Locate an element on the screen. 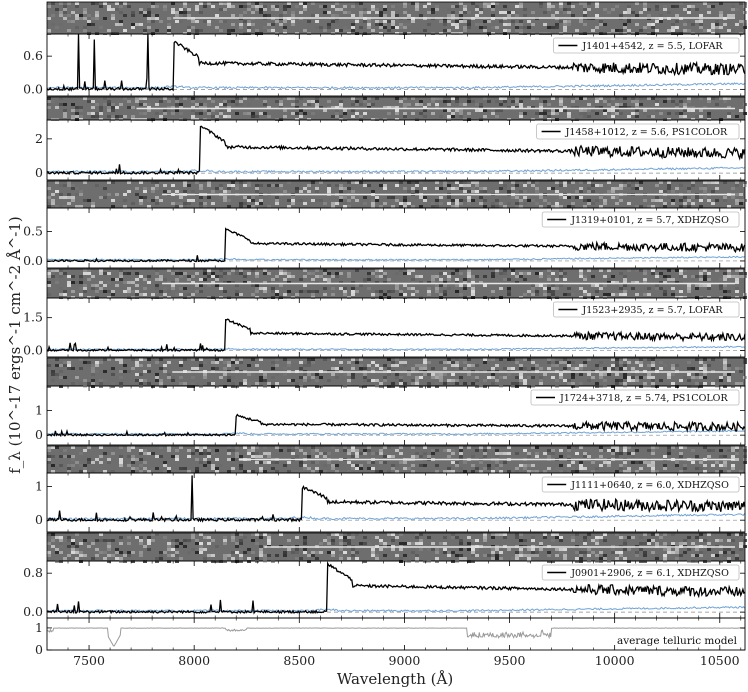 The height and width of the screenshot is (692, 748). y-tick-label: 0.6 is located at coordinates (33, 55).